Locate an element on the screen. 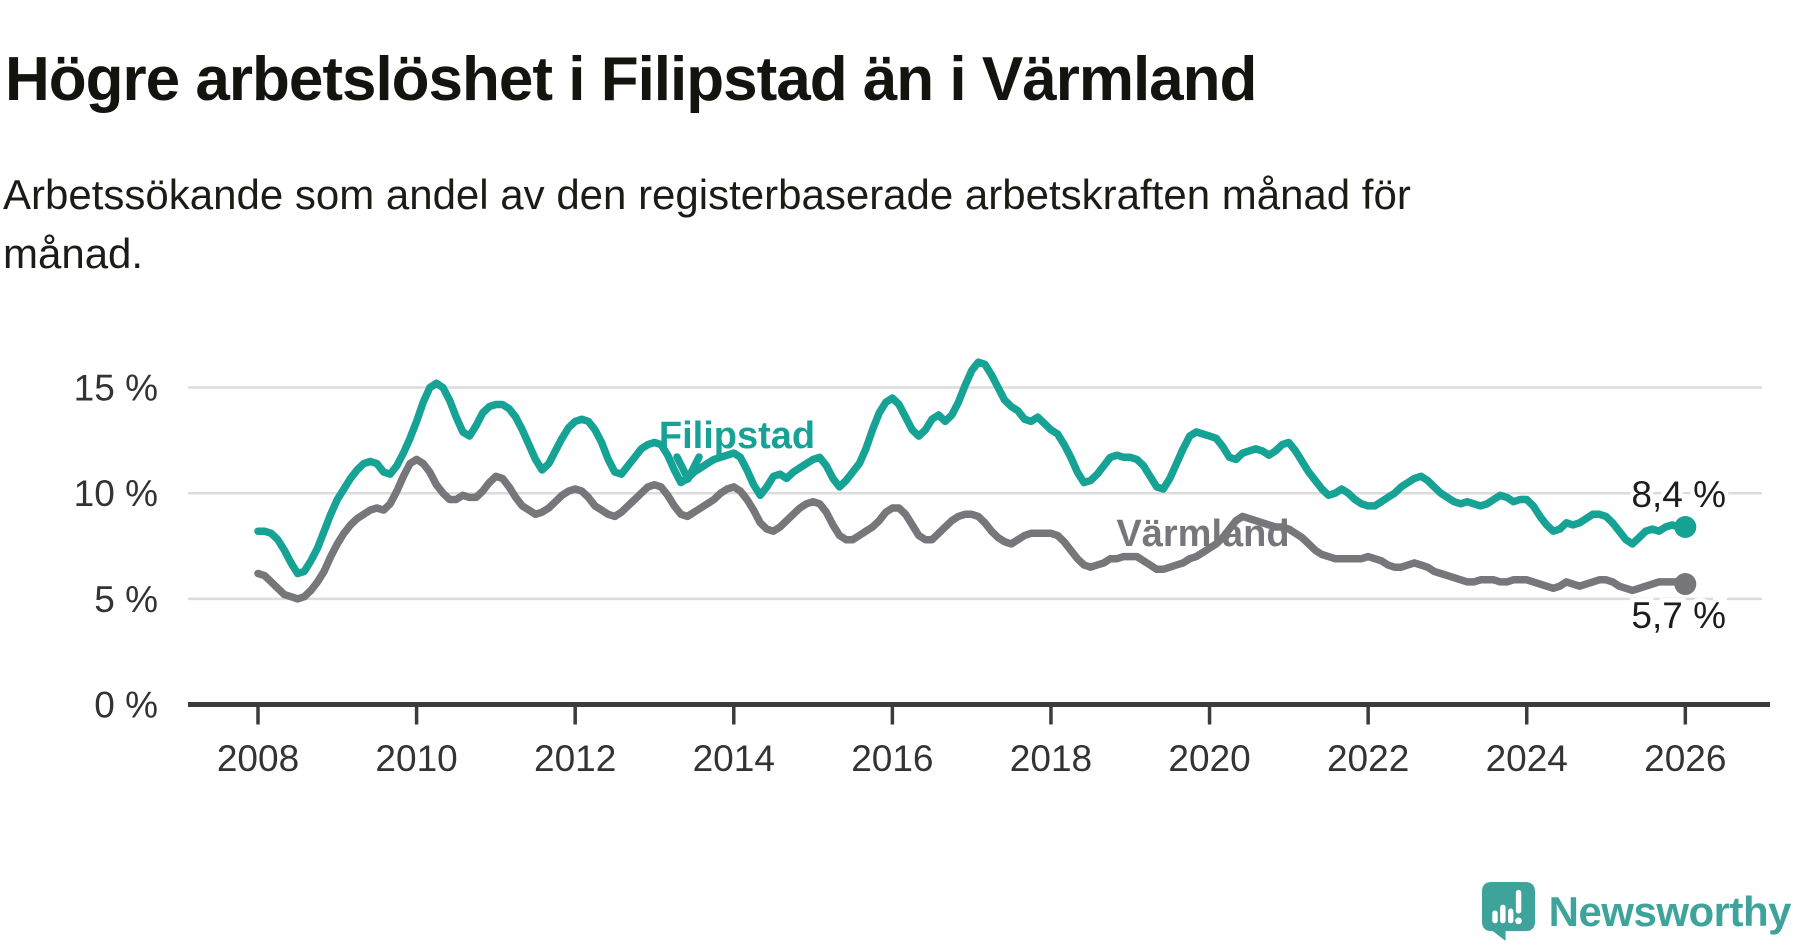 This screenshot has height=948, width=1800. end-value-värmland: 5,7 % is located at coordinates (1678, 615).